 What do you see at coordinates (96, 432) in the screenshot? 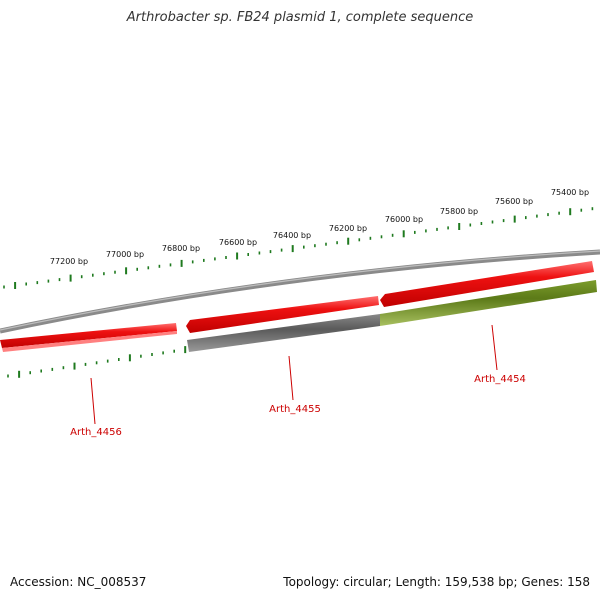
I see `gene-label-arth-4456: Arth_4456` at bounding box center [96, 432].